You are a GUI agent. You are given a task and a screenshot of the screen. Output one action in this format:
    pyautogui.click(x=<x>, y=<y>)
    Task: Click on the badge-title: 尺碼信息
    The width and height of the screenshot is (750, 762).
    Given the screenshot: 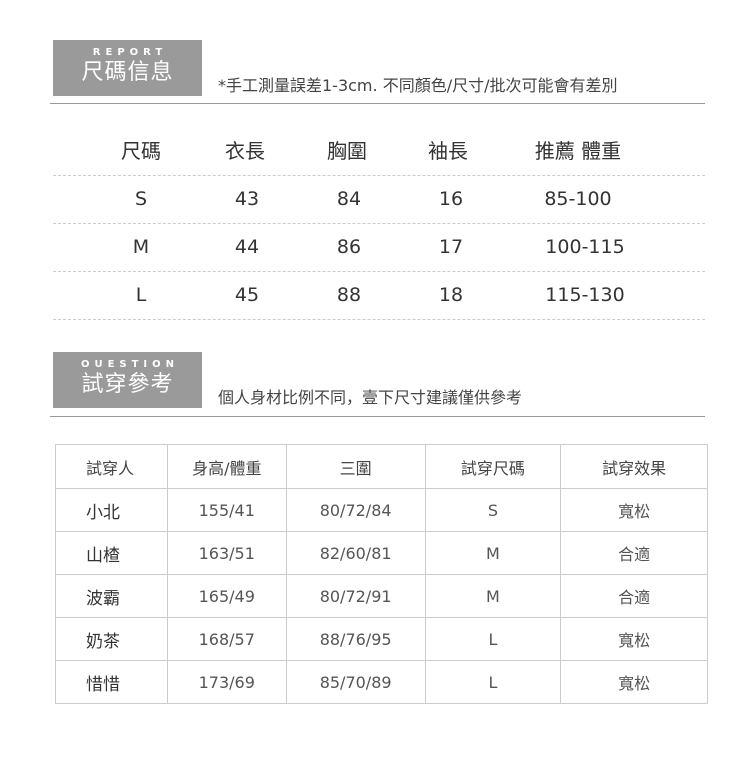 What is the action you would take?
    pyautogui.click(x=127, y=72)
    